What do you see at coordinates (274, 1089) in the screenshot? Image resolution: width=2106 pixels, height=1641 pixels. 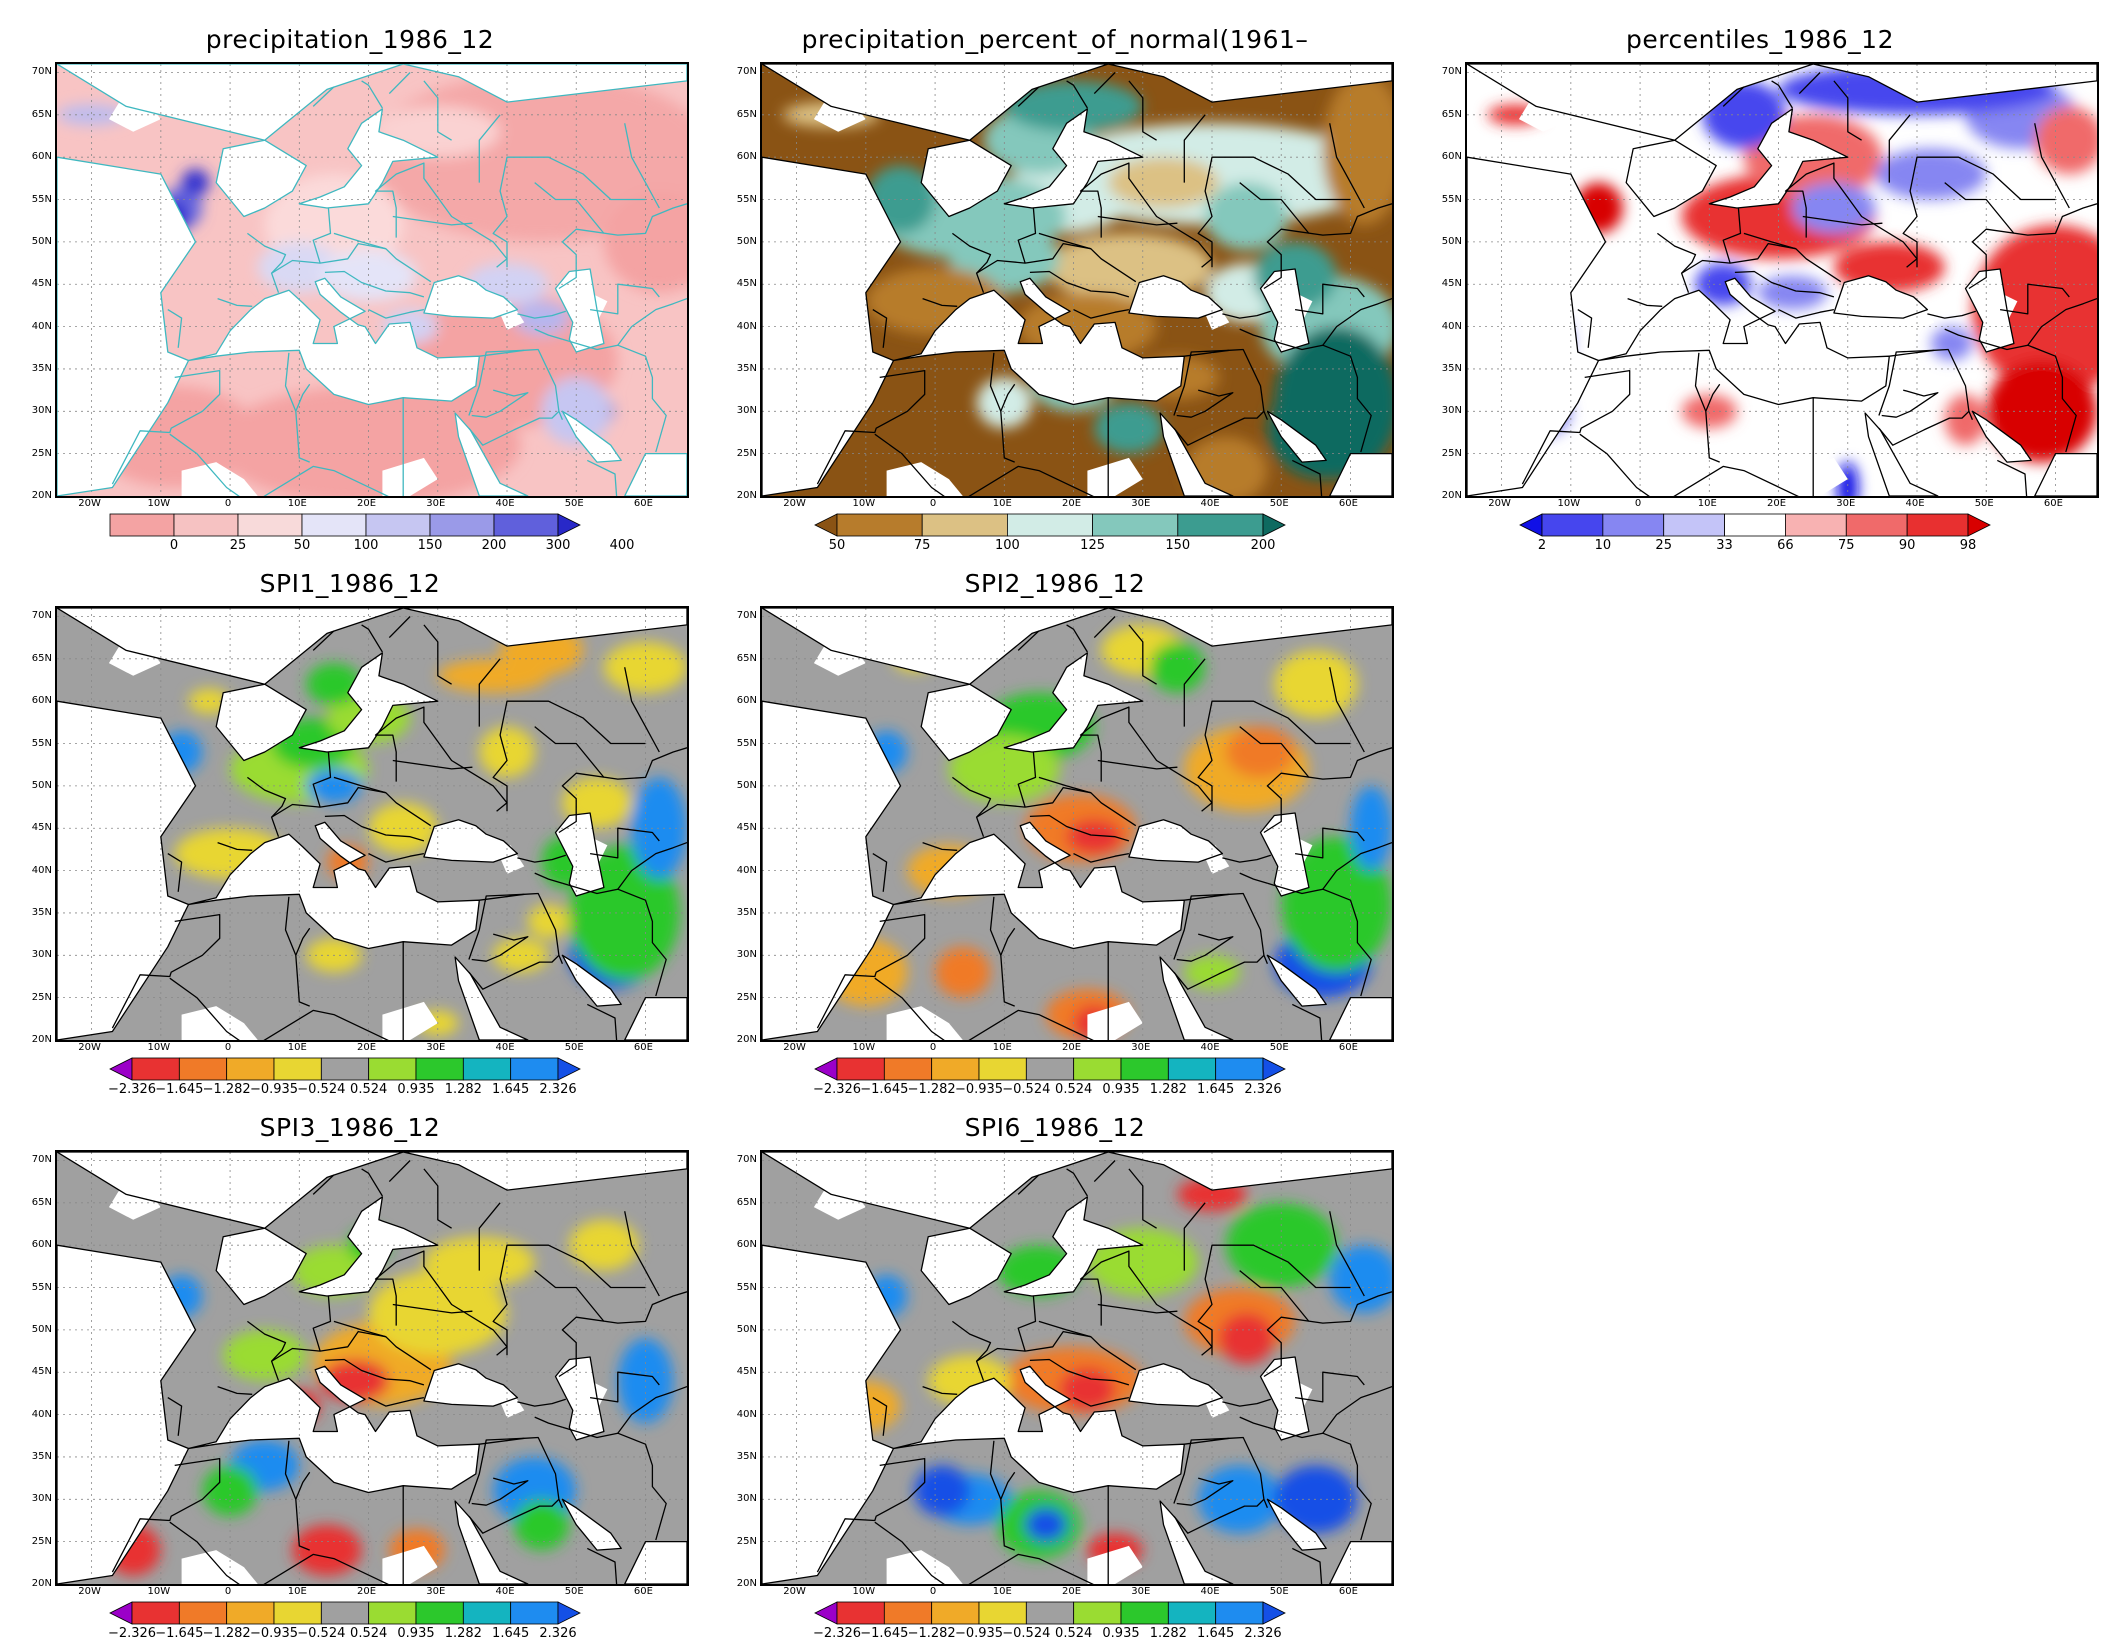 I see `colorbar-tick-label: −0.935` at bounding box center [274, 1089].